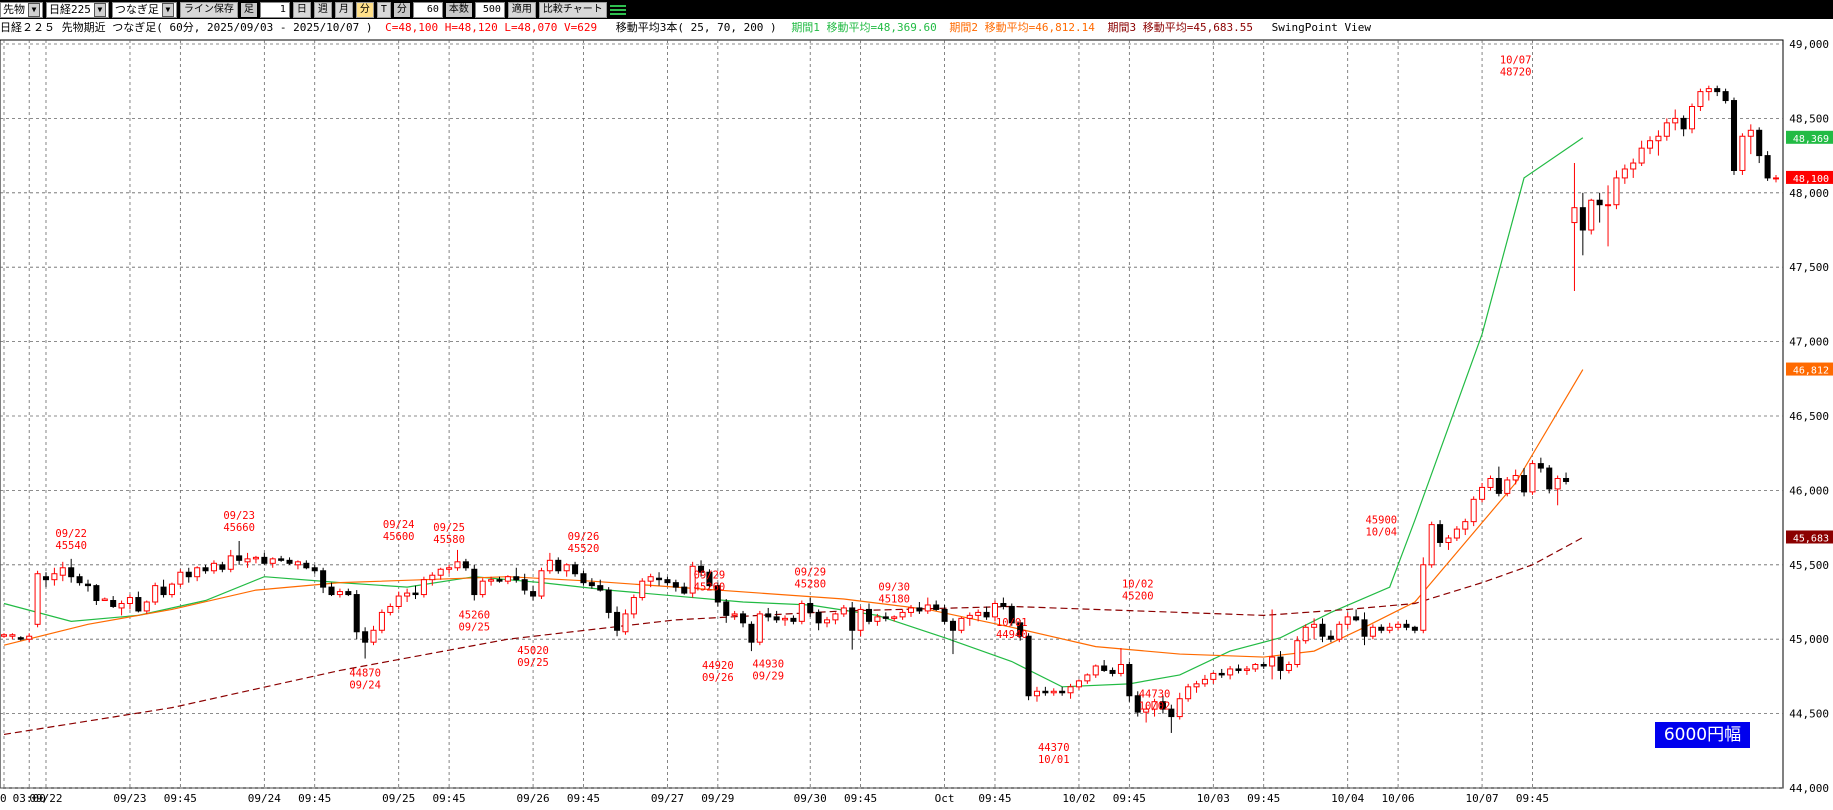 The height and width of the screenshot is (810, 1833). Describe the element at coordinates (70, 9) in the screenshot. I see `symbol-select-value: 日経225` at that location.